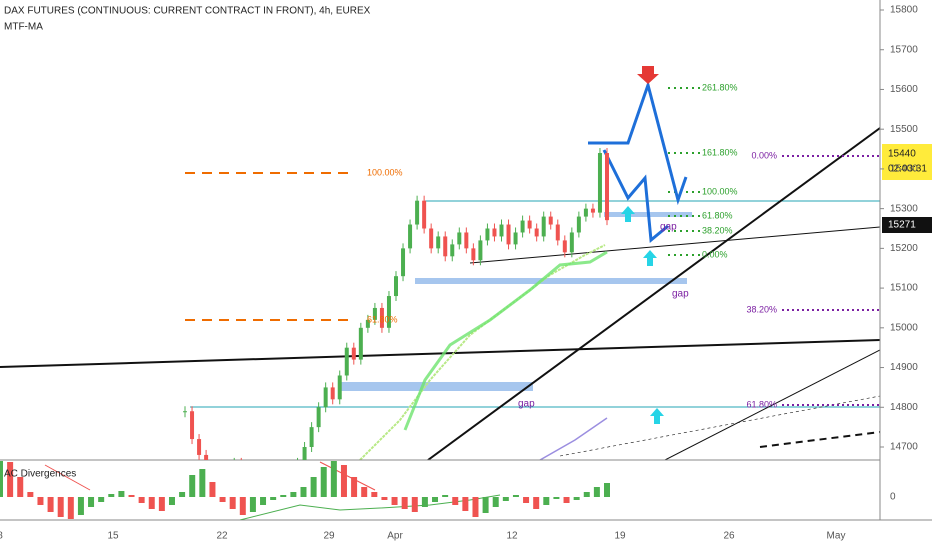 The image size is (932, 550). Describe the element at coordinates (113, 536) in the screenshot. I see `x-tick-label: 15` at that location.